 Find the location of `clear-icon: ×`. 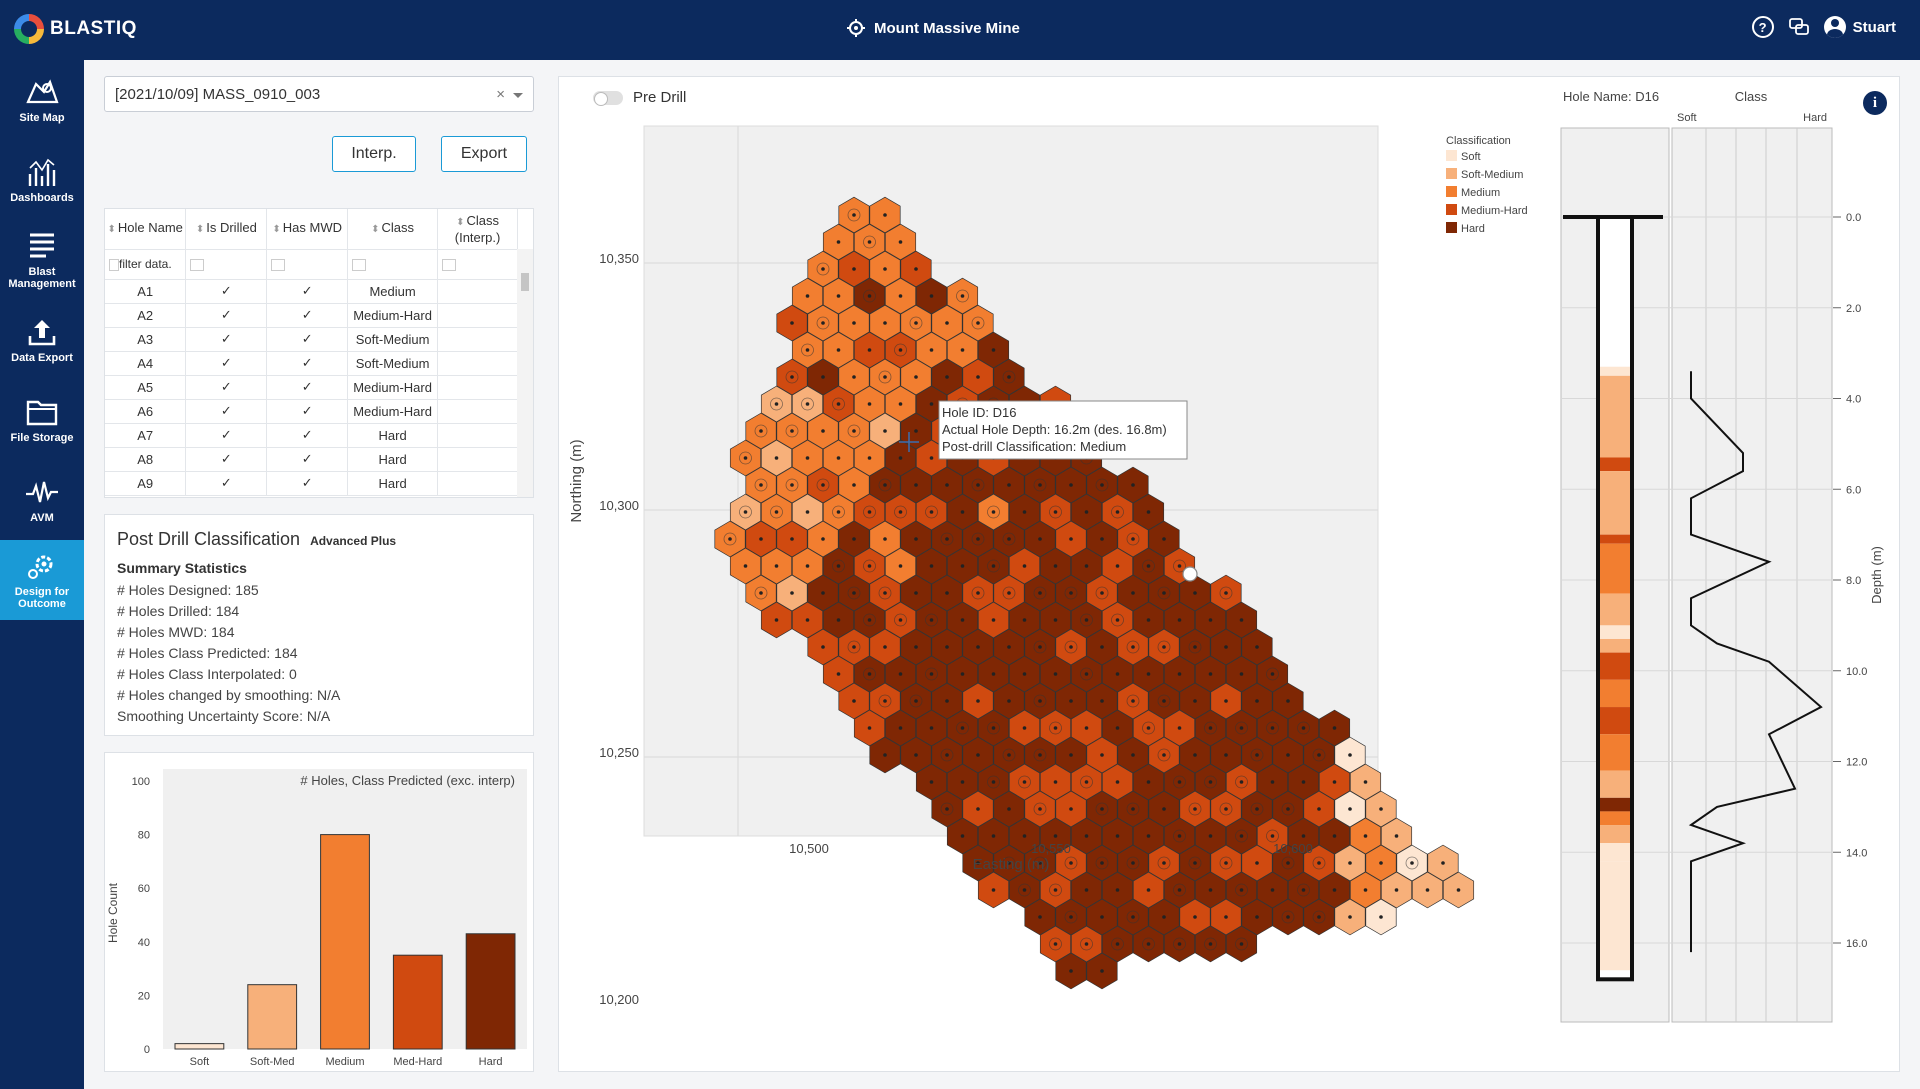

clear-icon: × is located at coordinates (500, 94).